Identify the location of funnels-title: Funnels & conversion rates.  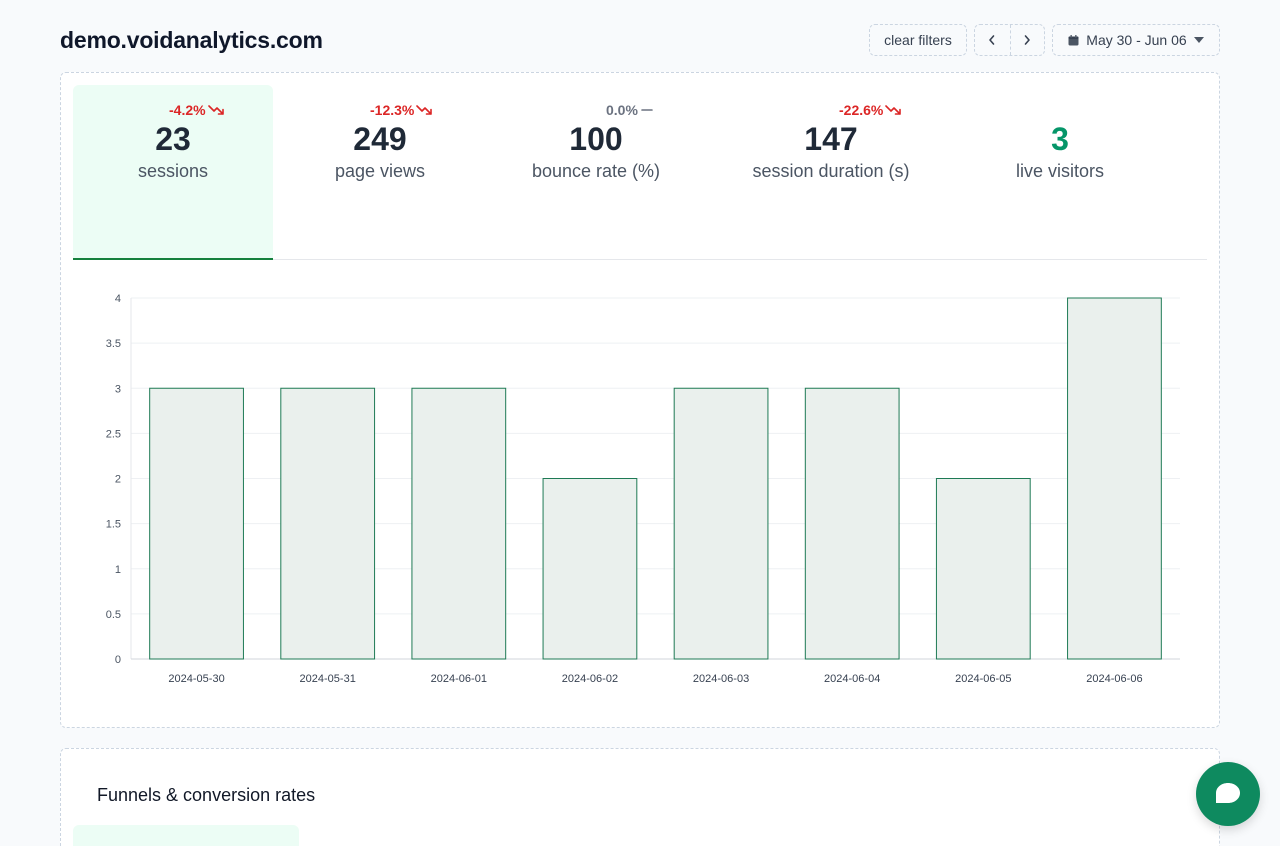
(206, 795).